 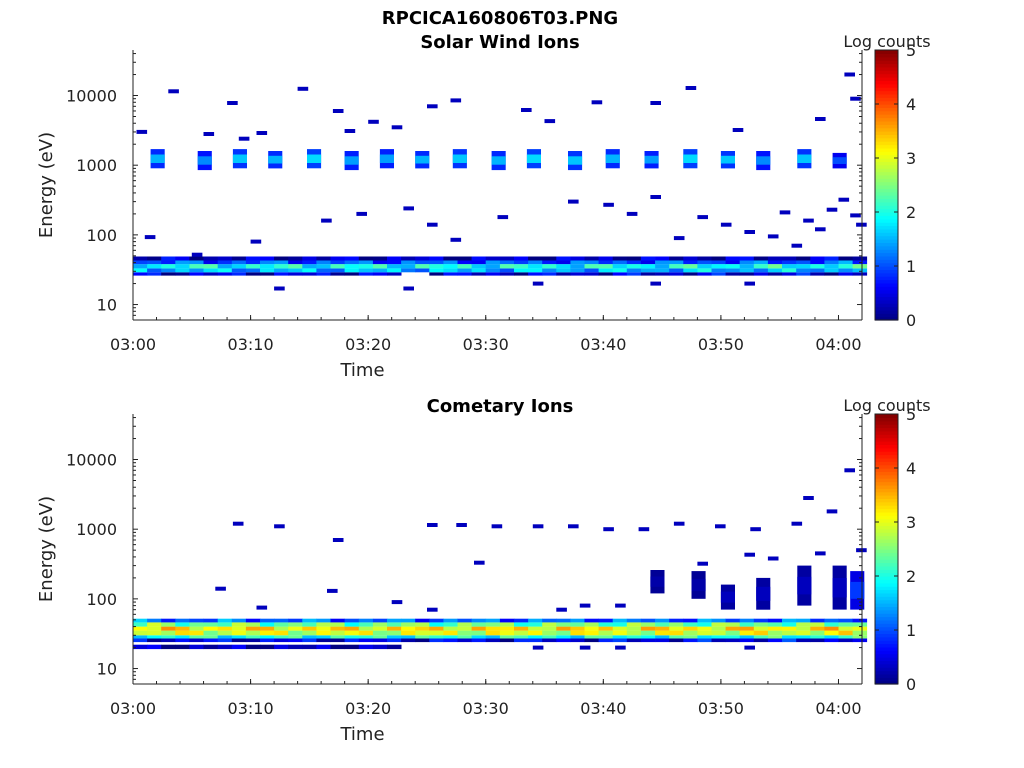 I want to click on x-axis-label: Time, so click(x=361, y=370).